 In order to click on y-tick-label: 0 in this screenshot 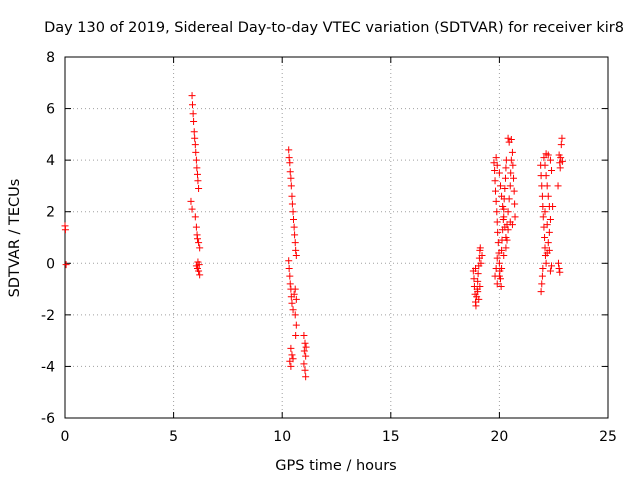, I will do `click(50, 264)`.